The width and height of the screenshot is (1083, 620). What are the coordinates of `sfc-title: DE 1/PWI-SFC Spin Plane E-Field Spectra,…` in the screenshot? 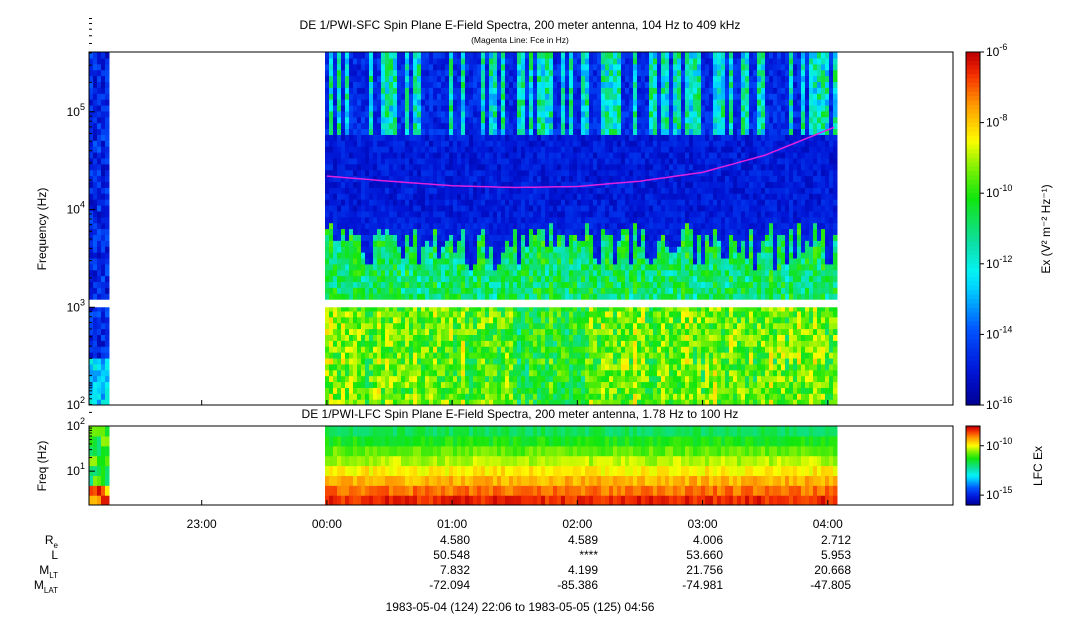 It's located at (520, 25).